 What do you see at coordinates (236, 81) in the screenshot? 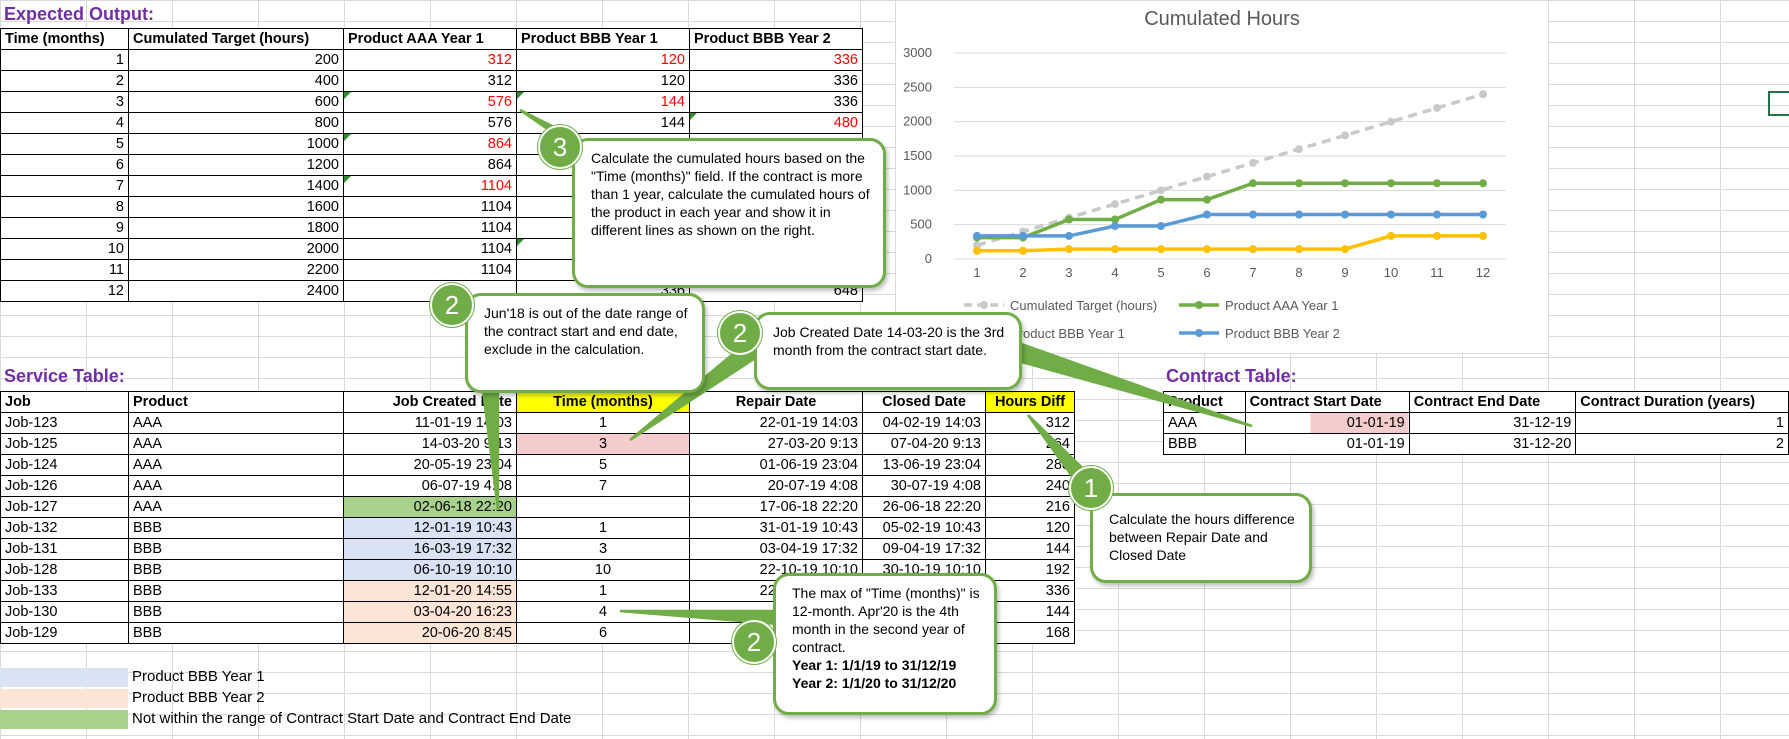
I see `table-cell: 400` at bounding box center [236, 81].